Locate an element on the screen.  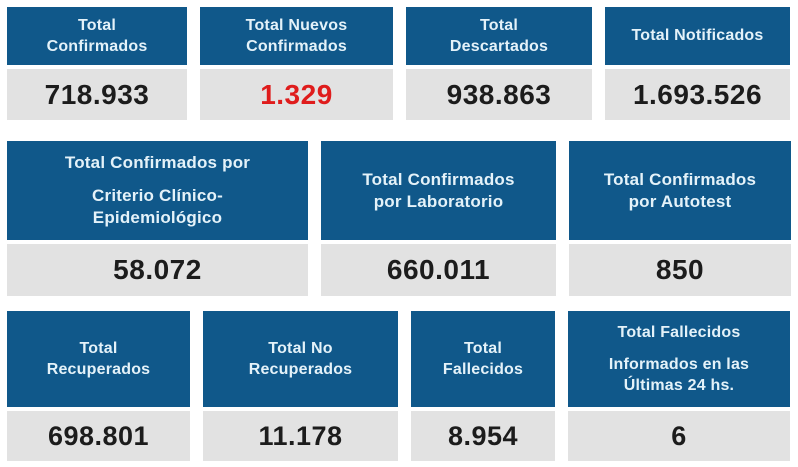
card-title-line: por Autotest is located at coordinates (680, 201).